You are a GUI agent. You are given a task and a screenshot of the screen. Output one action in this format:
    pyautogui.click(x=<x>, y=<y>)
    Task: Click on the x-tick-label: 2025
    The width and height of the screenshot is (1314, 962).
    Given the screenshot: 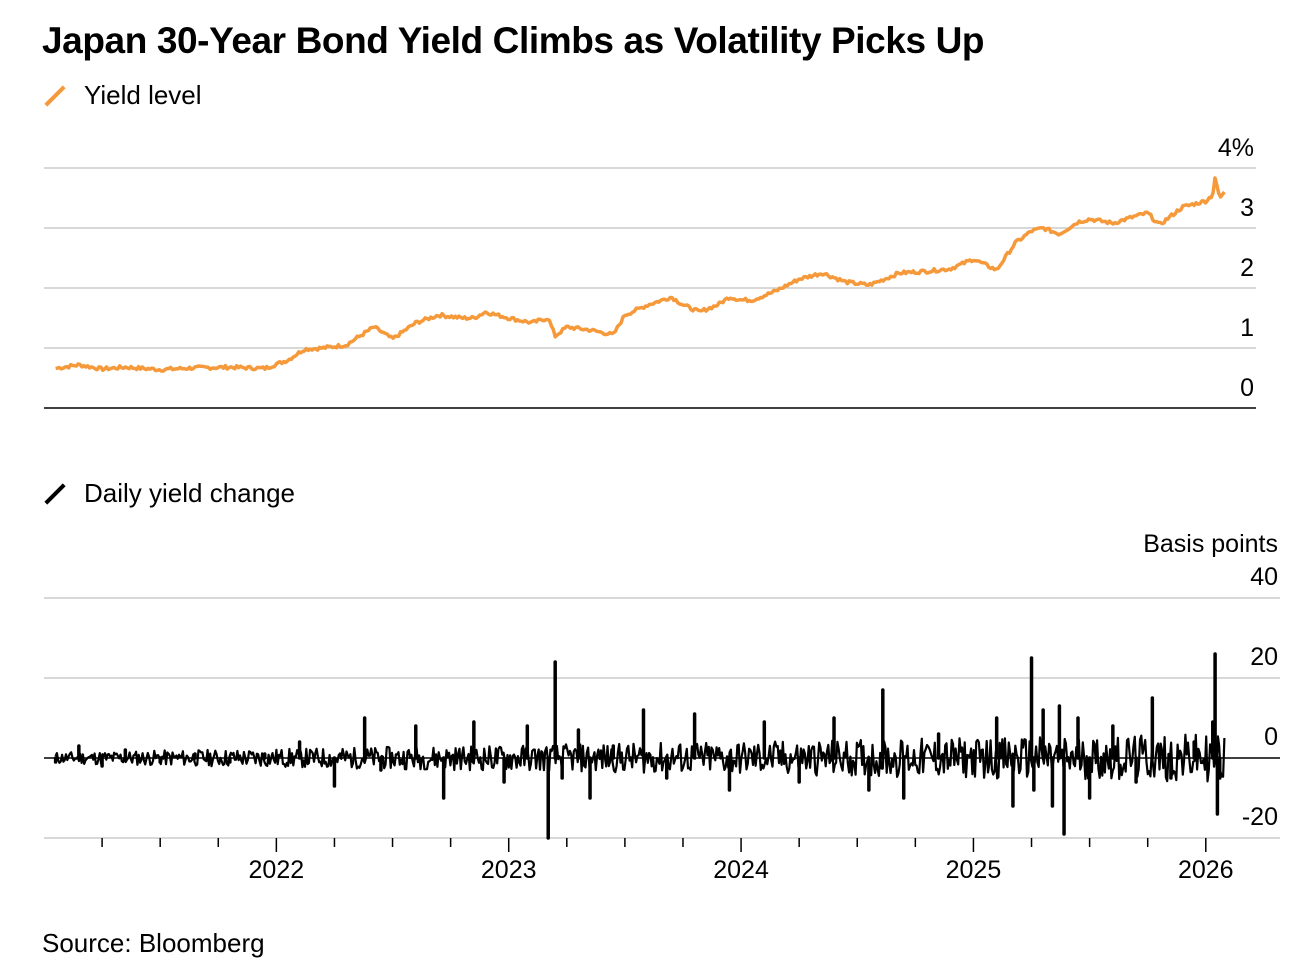 What is the action you would take?
    pyautogui.click(x=974, y=870)
    